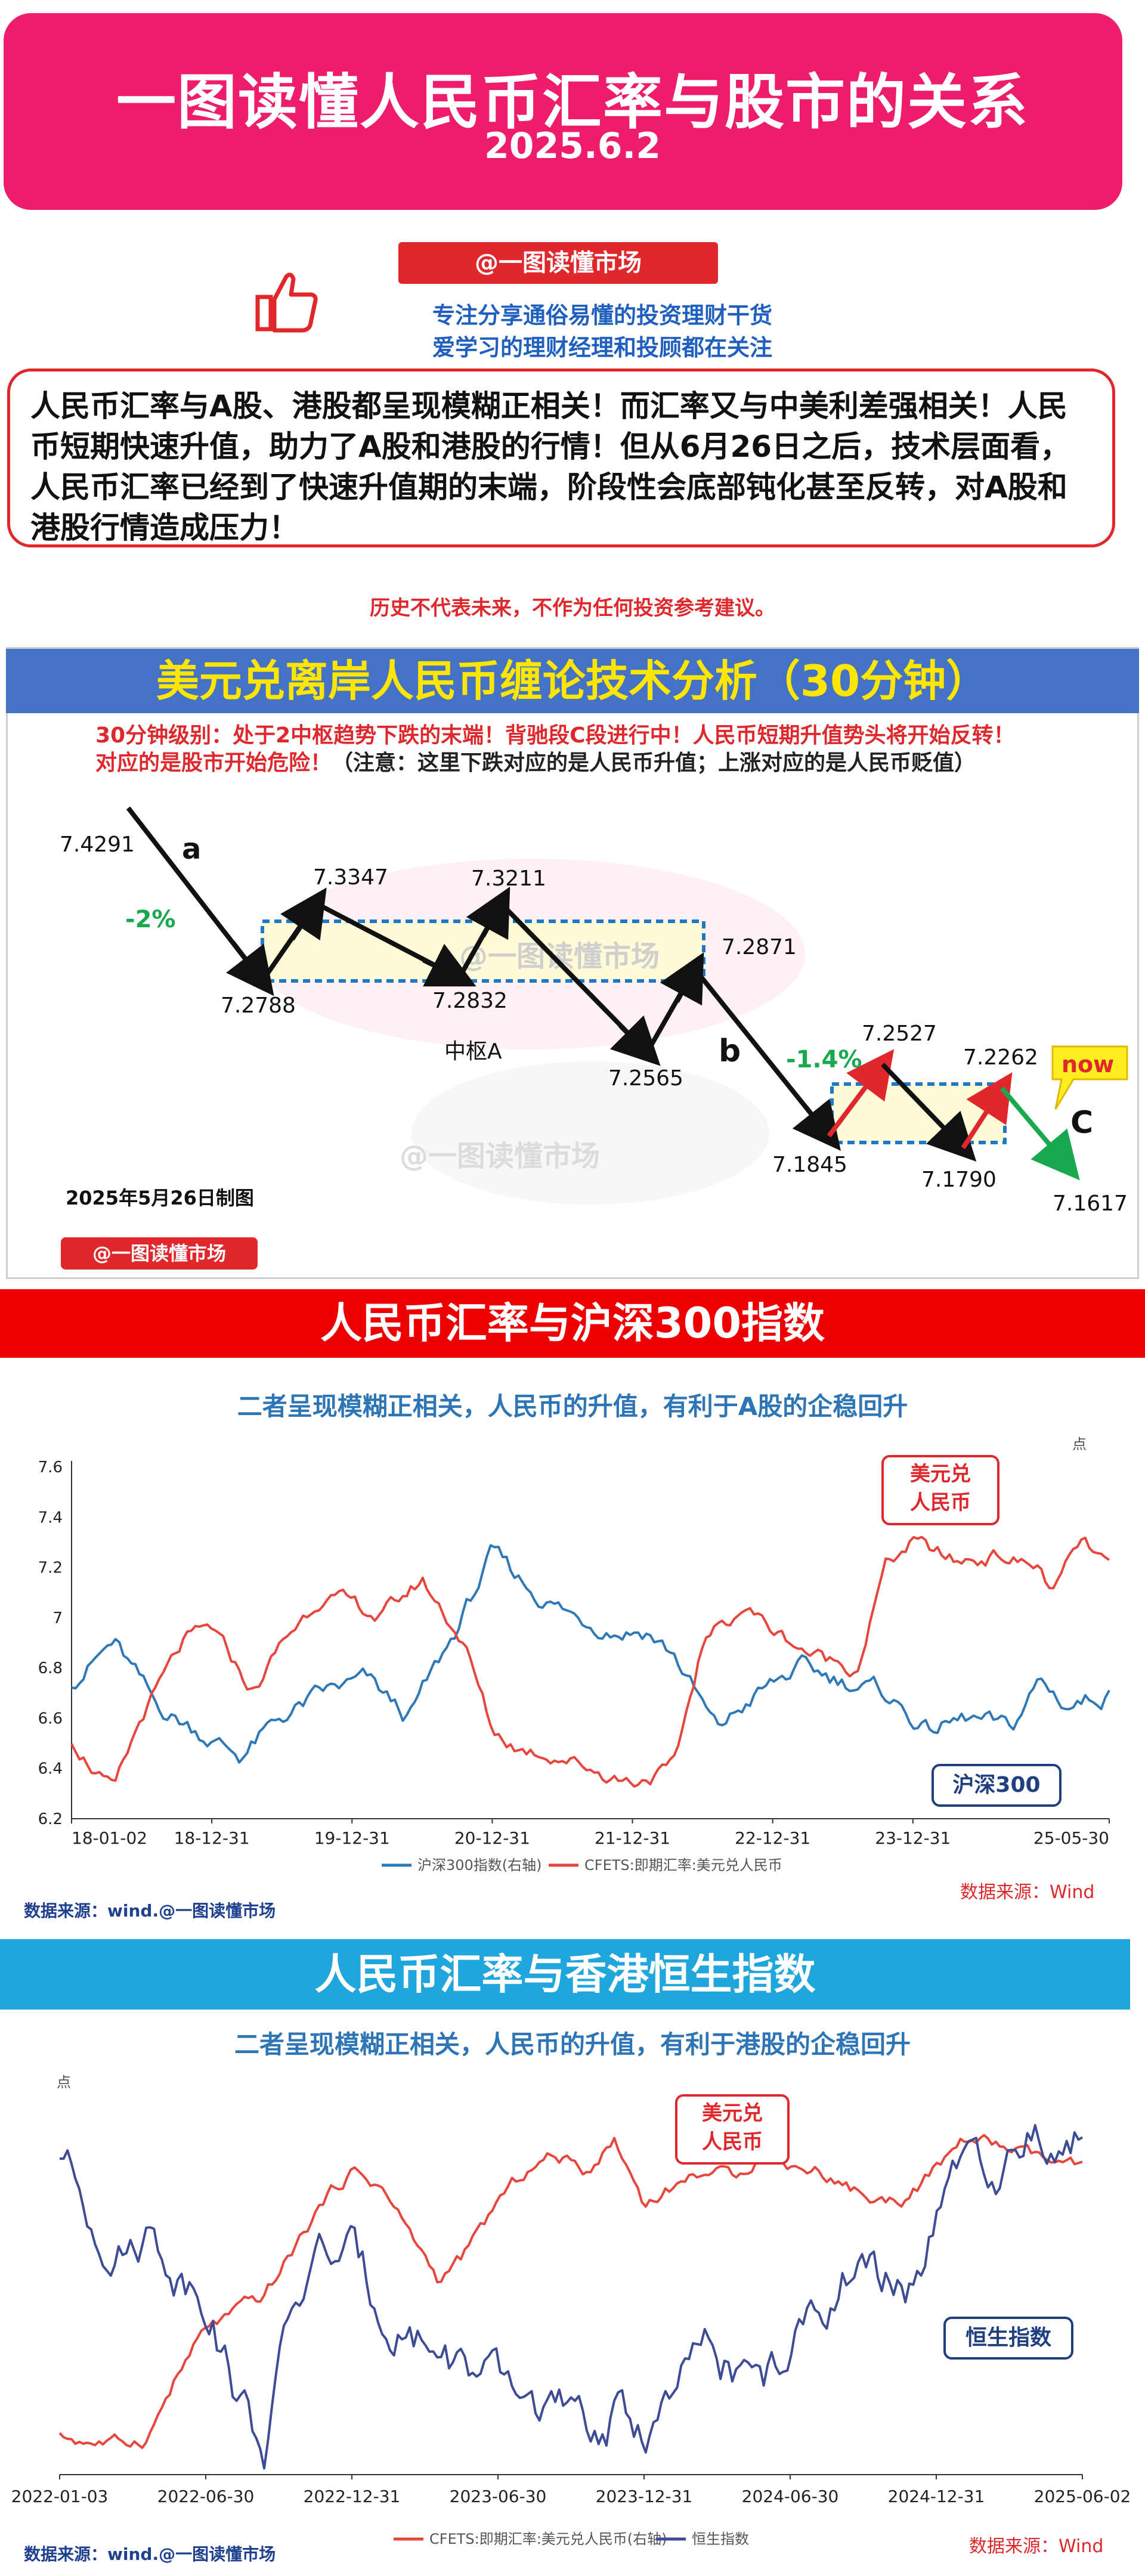 This screenshot has height=2576, width=1145. I want to click on section1-brand: @一图读懂市场, so click(159, 1254).